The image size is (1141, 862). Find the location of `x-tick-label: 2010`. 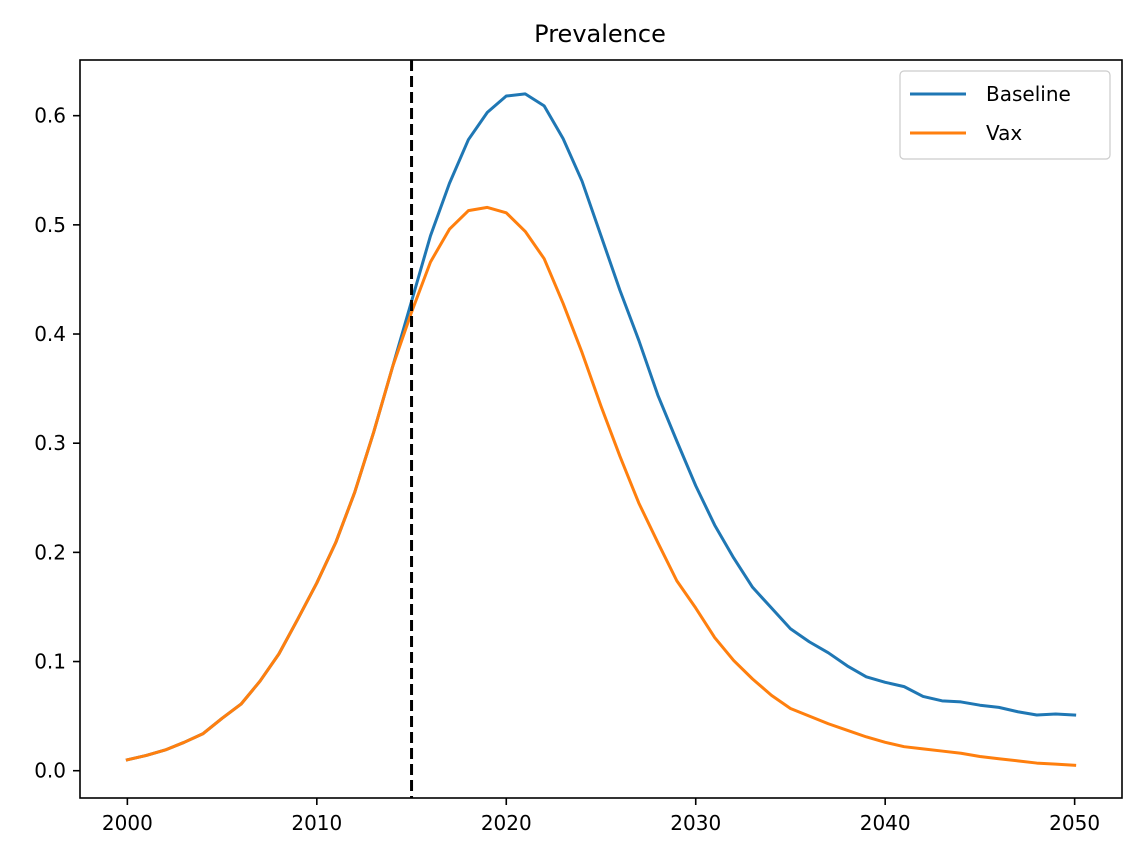

x-tick-label: 2010 is located at coordinates (316, 823).